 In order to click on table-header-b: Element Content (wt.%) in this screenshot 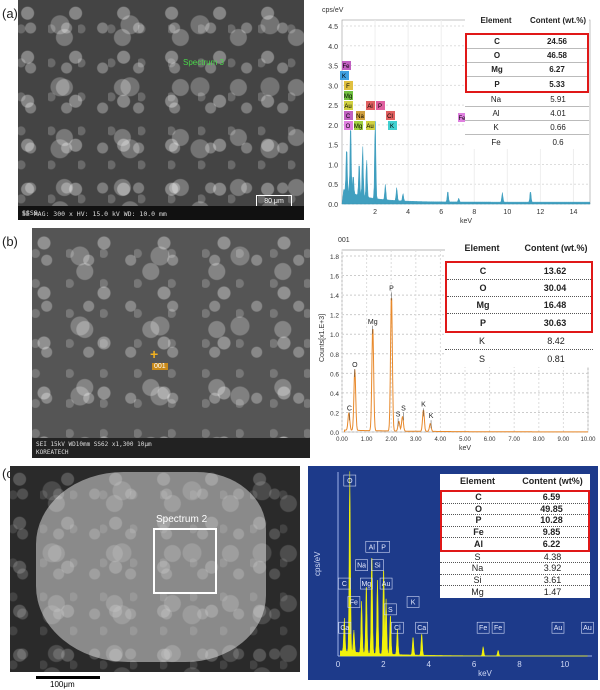, I will do `click(519, 250)`.